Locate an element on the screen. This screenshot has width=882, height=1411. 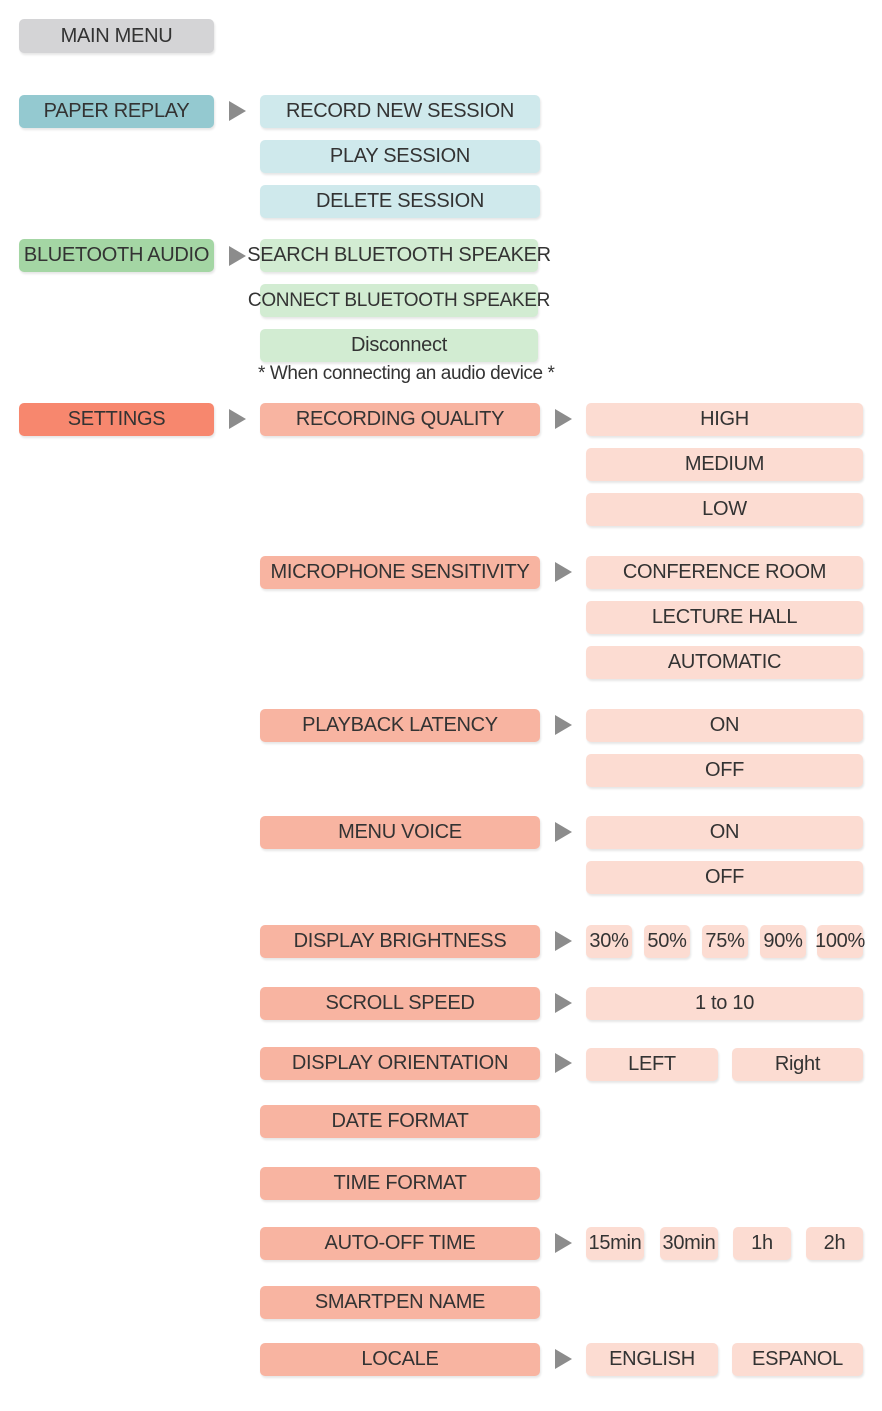
brightness-90-option: 90% is located at coordinates (783, 941).